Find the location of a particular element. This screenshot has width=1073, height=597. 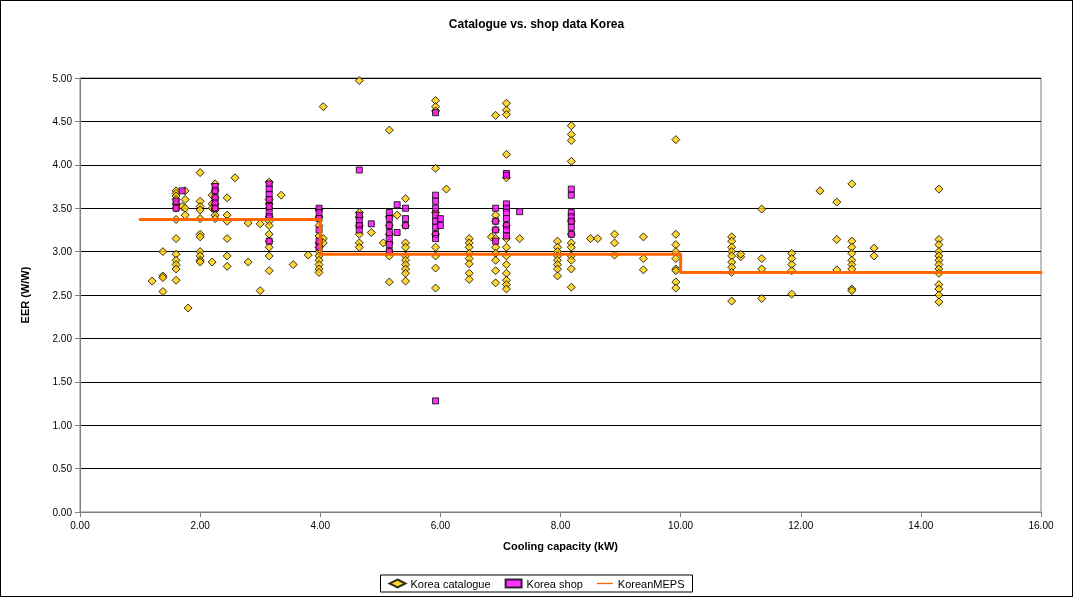

x-tick-label: 14.00 is located at coordinates (921, 525).